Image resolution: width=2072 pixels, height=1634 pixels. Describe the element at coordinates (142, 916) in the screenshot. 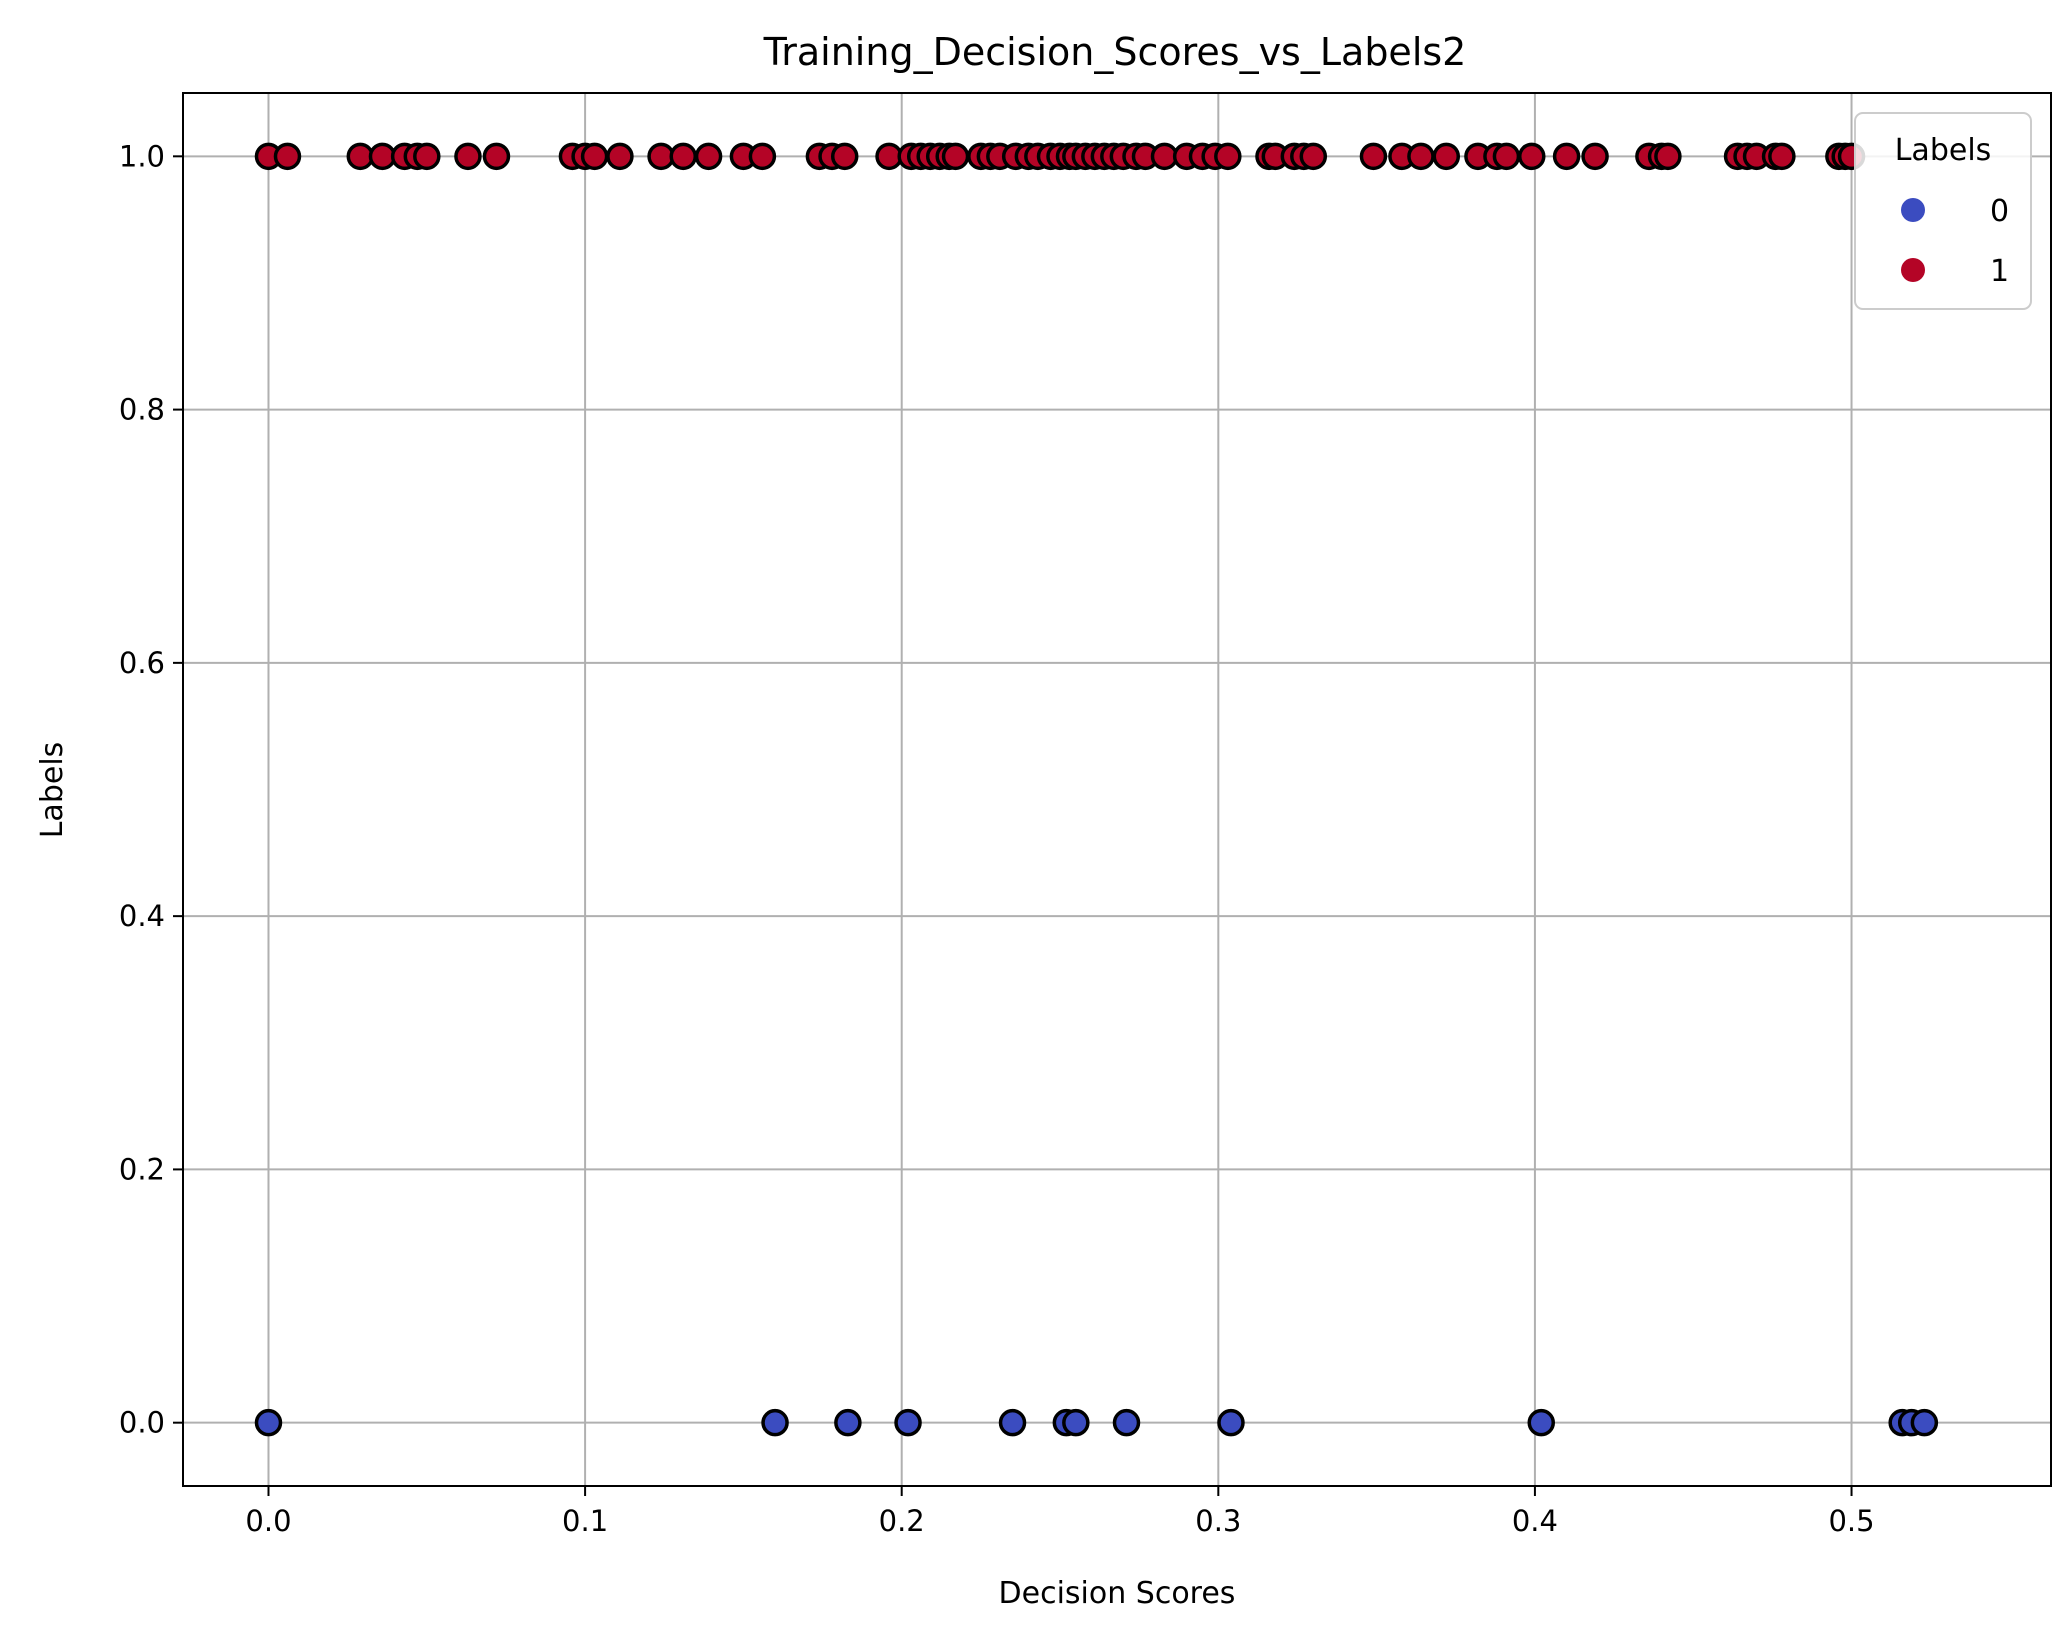

I see `y-tick-label: 0.4` at that location.